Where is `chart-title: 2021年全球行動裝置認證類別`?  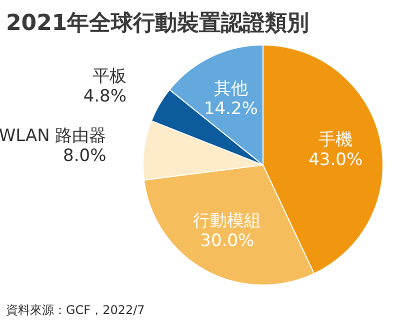
chart-title: 2021年全球行動裝置認證類別 is located at coordinates (158, 23).